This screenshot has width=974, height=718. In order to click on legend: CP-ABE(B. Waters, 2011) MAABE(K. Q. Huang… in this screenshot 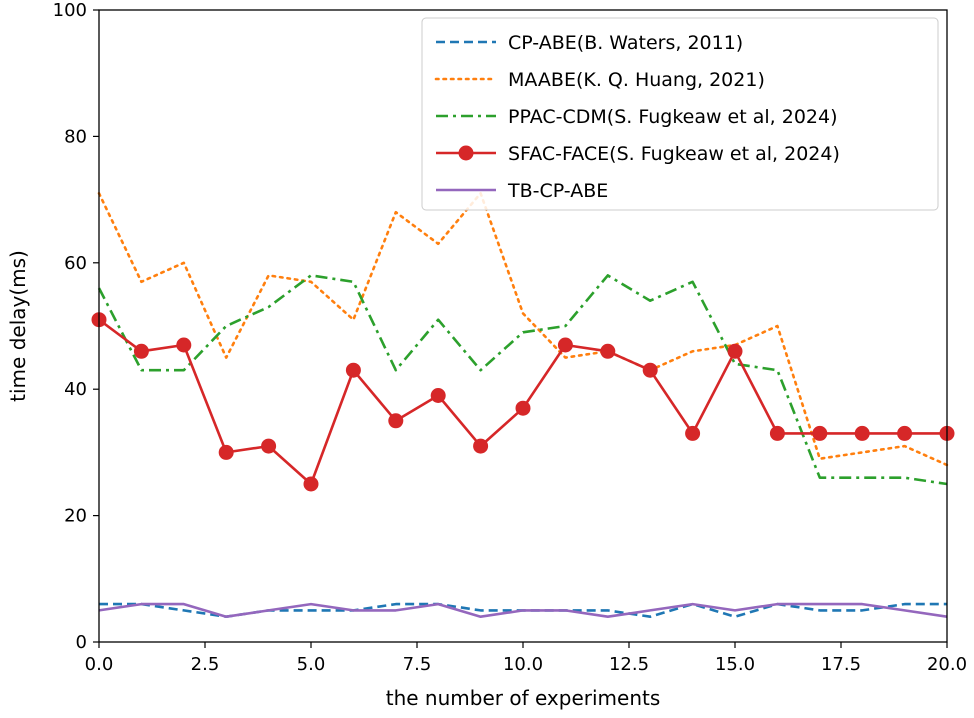, I will do `click(680, 114)`.